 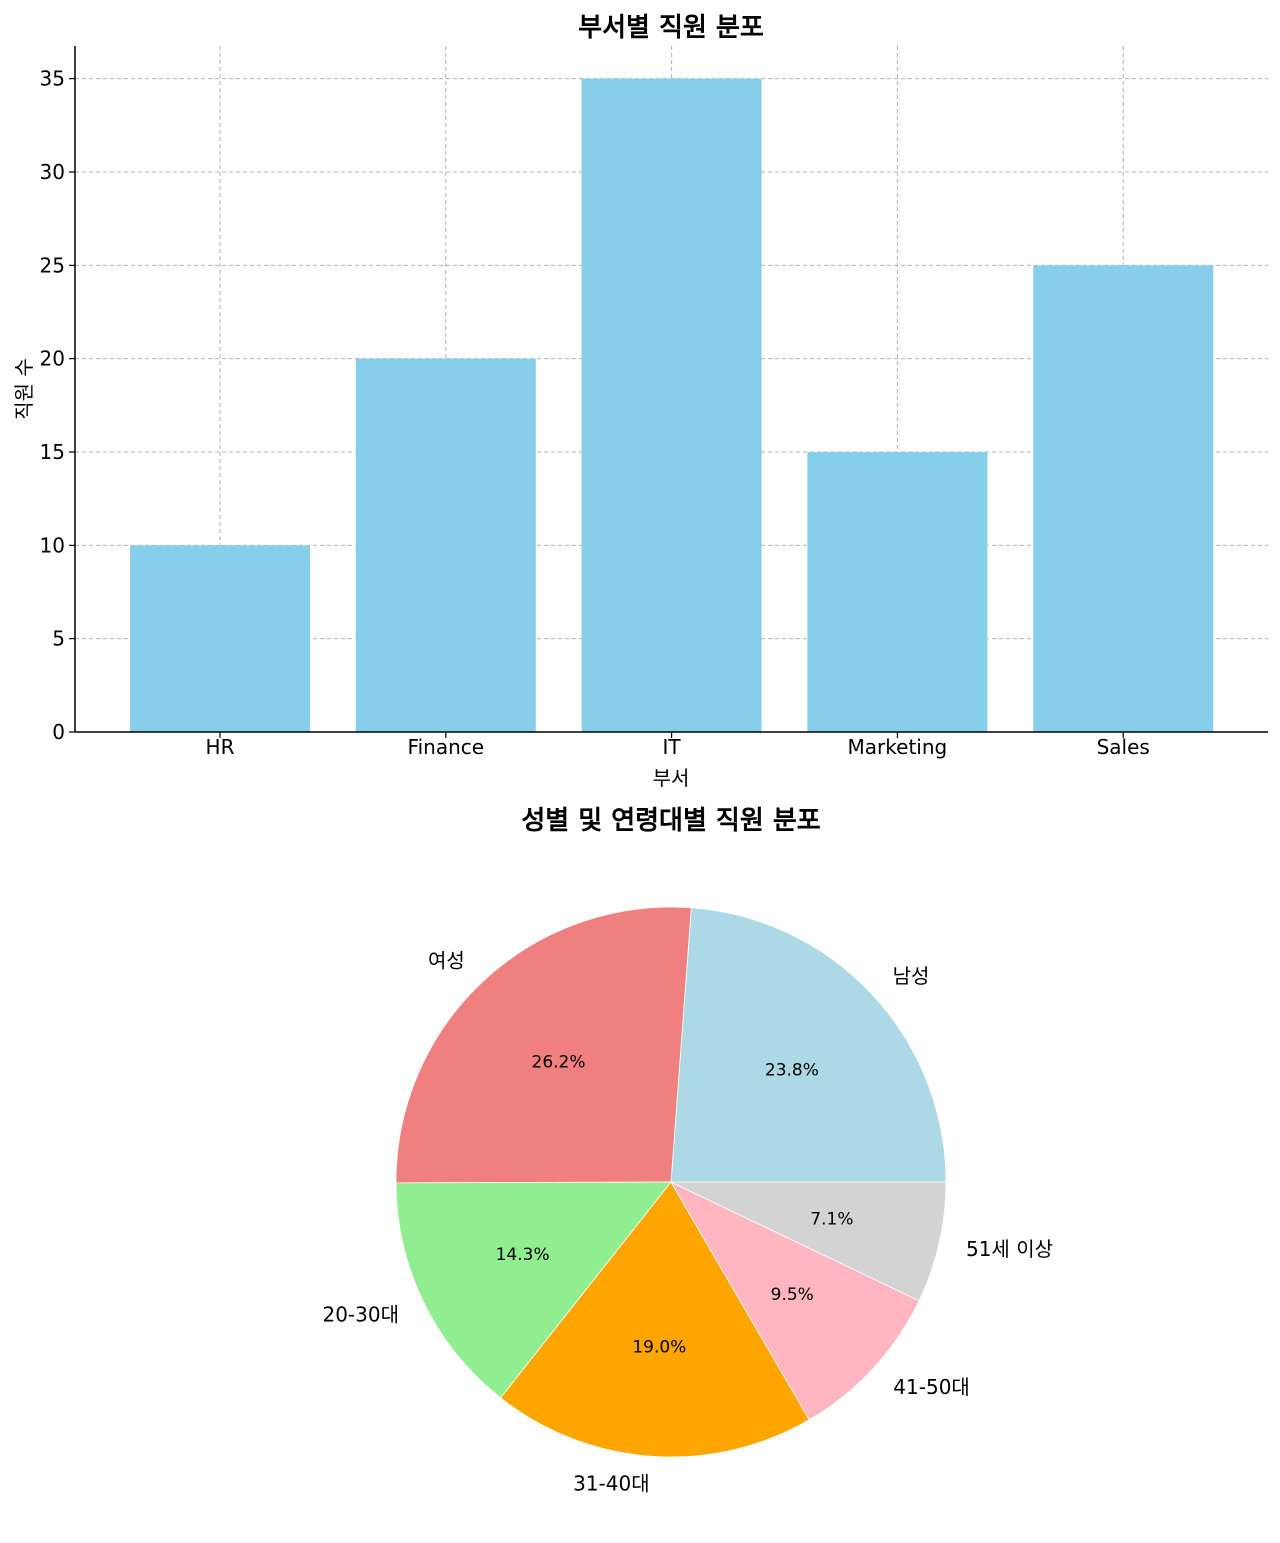 What do you see at coordinates (611, 1484) in the screenshot?
I see `pie-category-label: 31-40대` at bounding box center [611, 1484].